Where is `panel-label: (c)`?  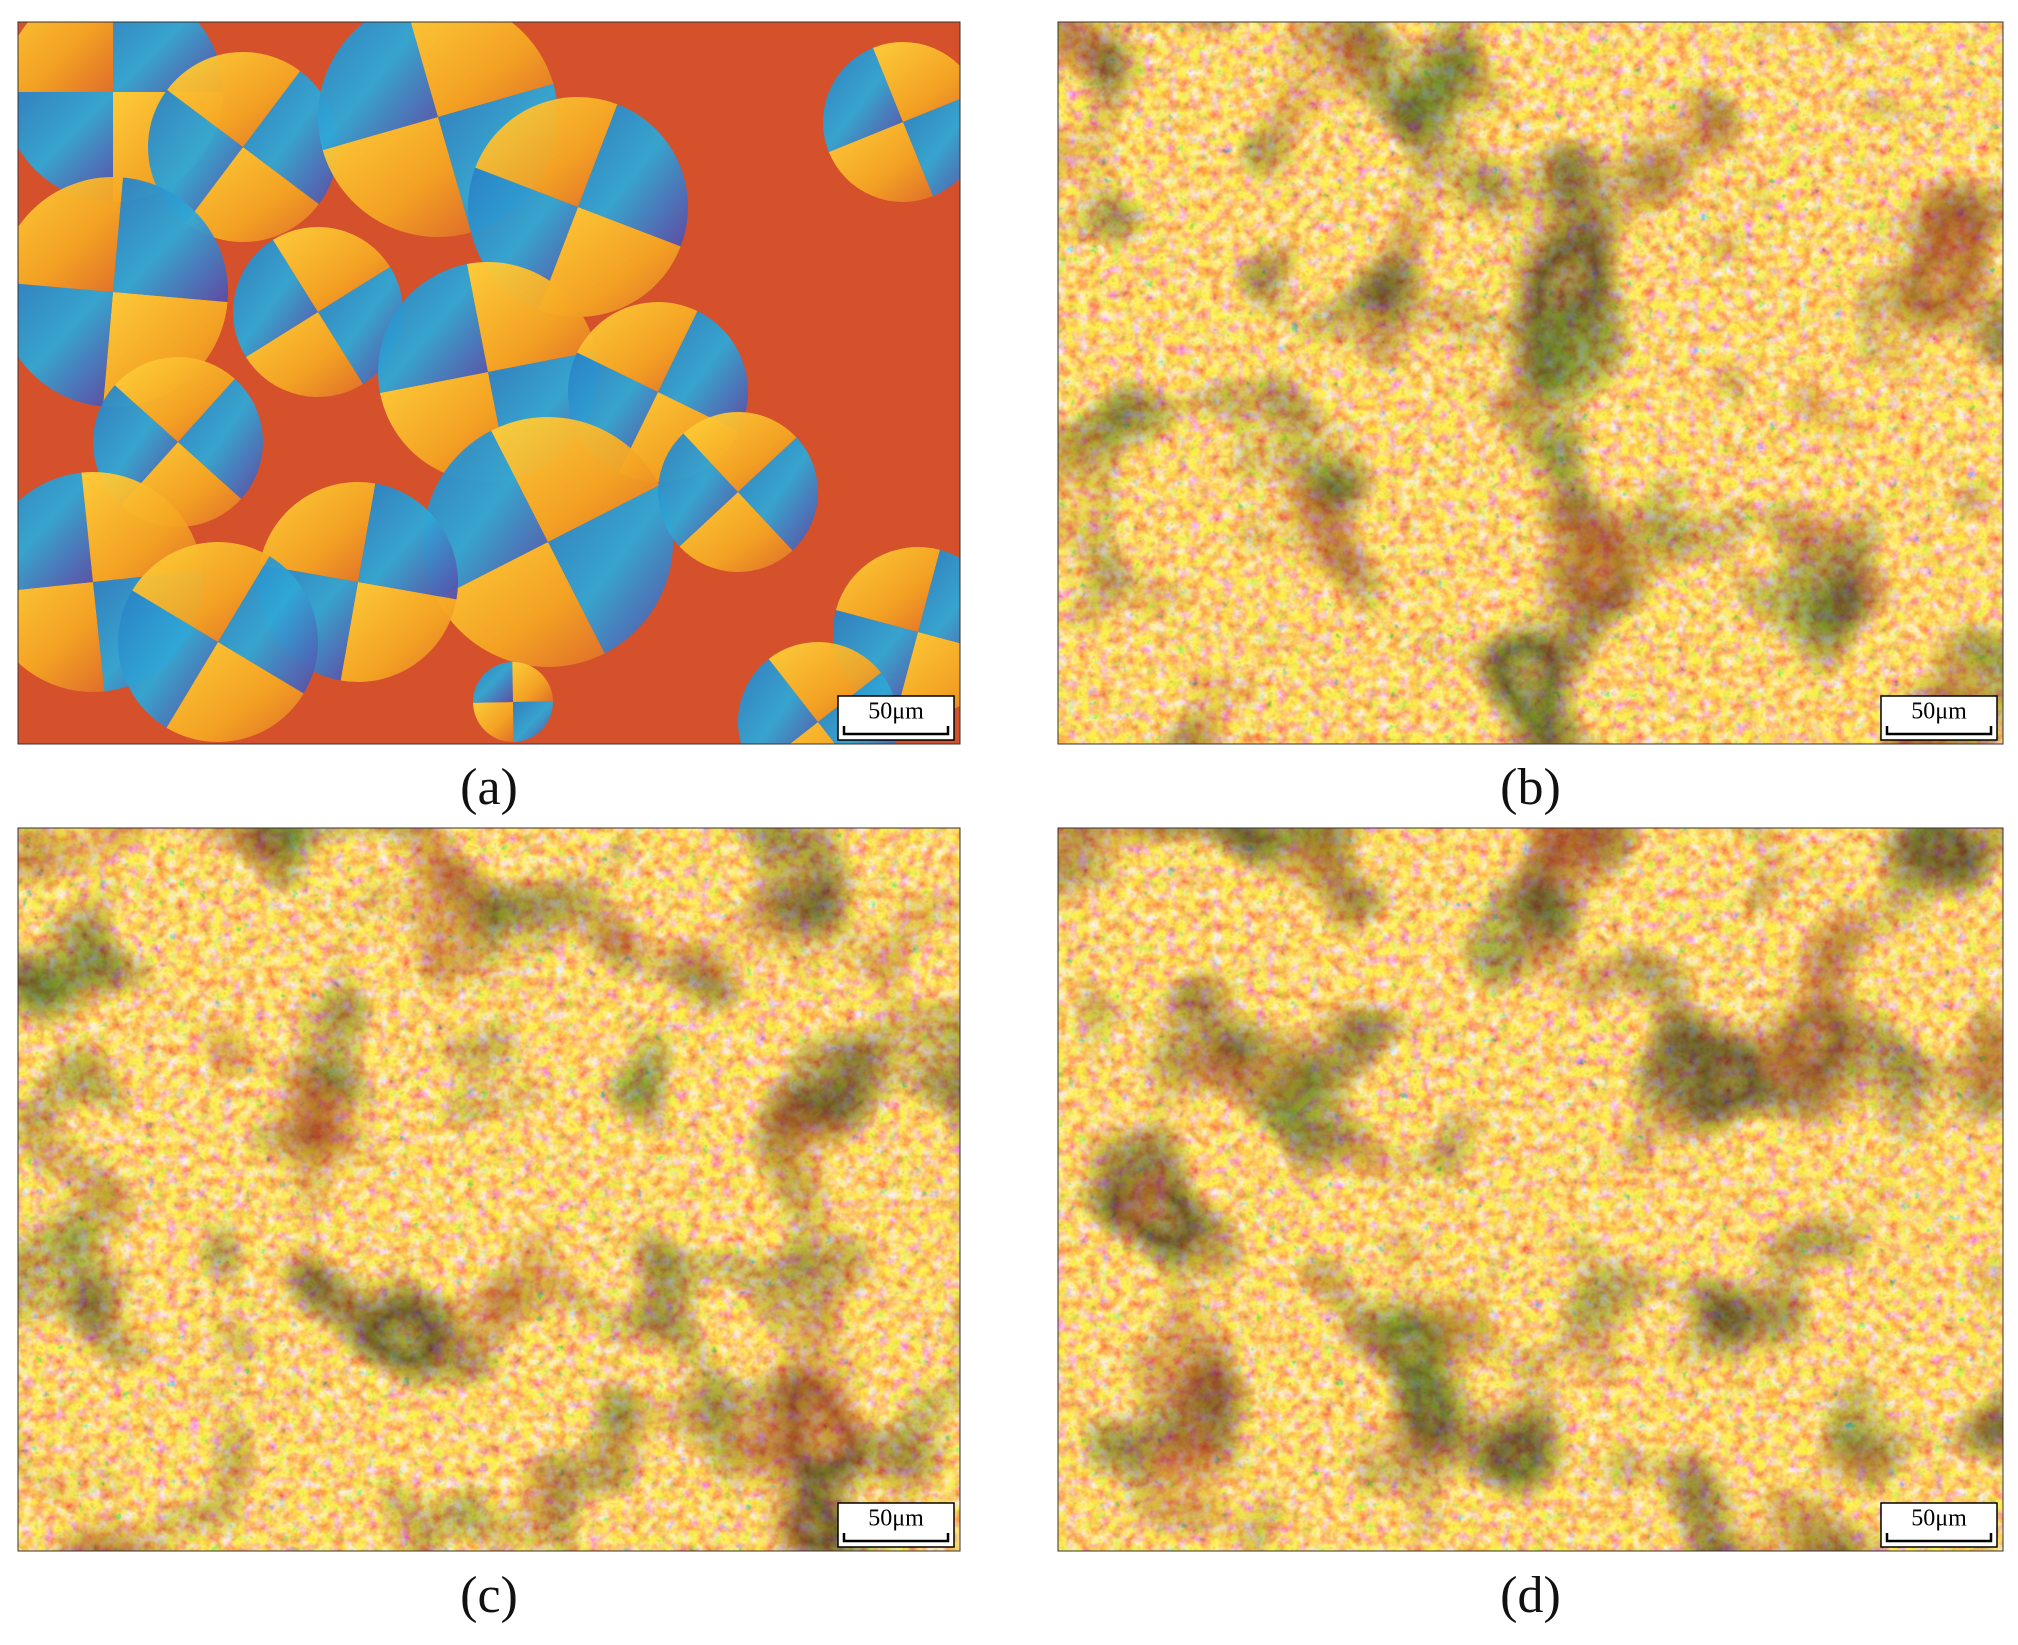 panel-label: (c) is located at coordinates (489, 1595).